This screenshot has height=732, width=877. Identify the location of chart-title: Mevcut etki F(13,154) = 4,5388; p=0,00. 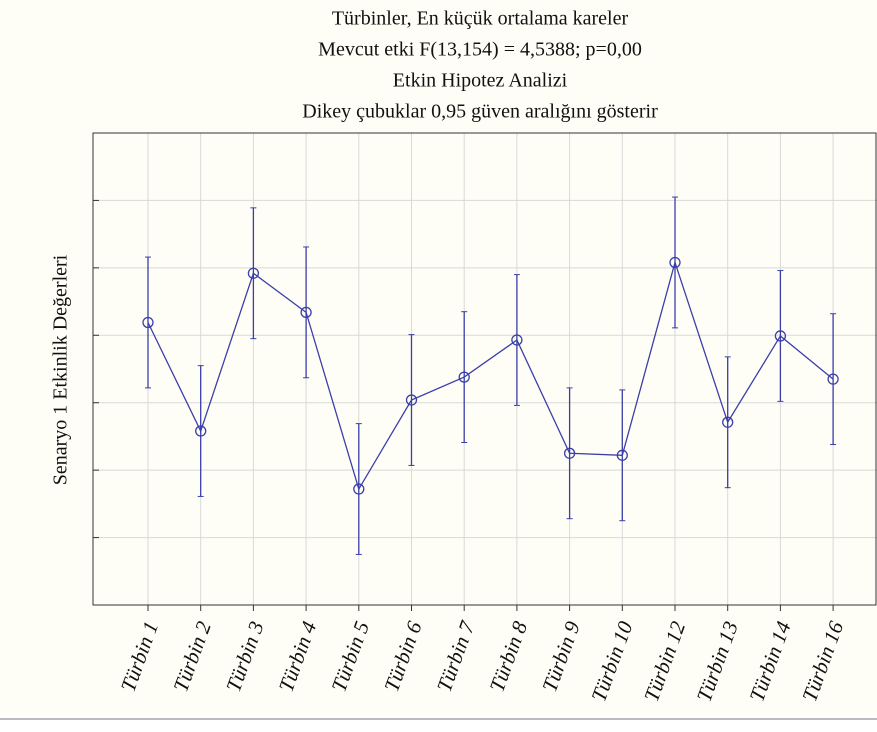
(480, 50).